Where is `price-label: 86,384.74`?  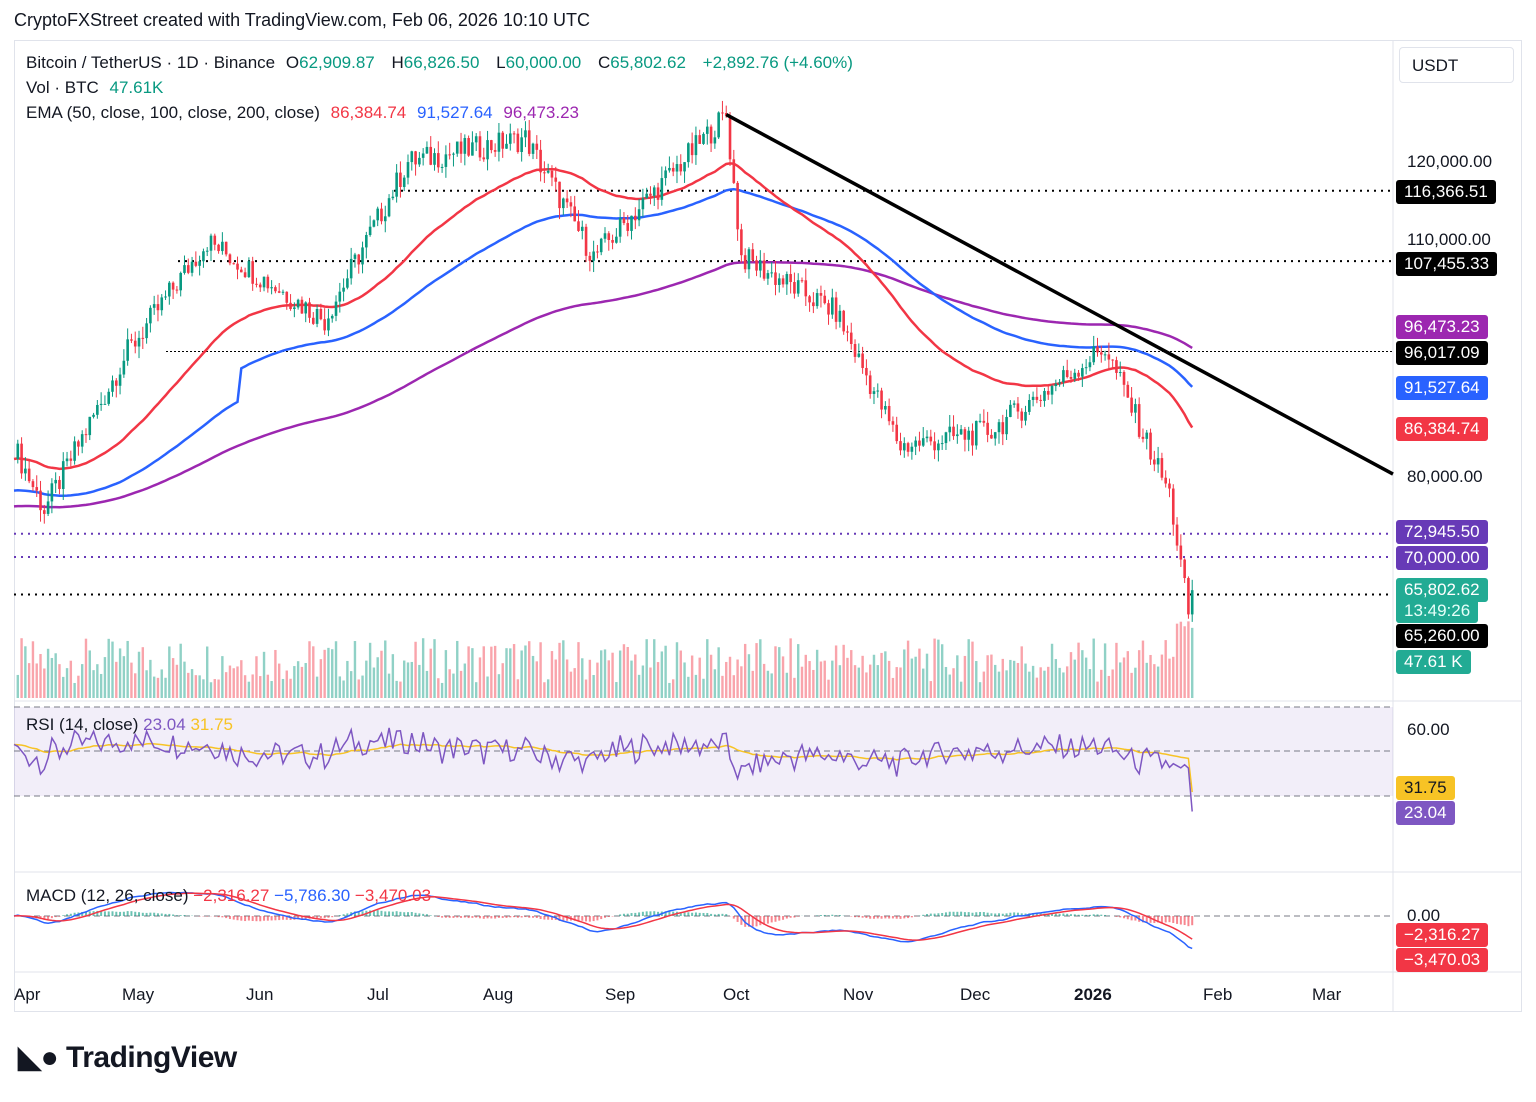 price-label: 86,384.74 is located at coordinates (1442, 429).